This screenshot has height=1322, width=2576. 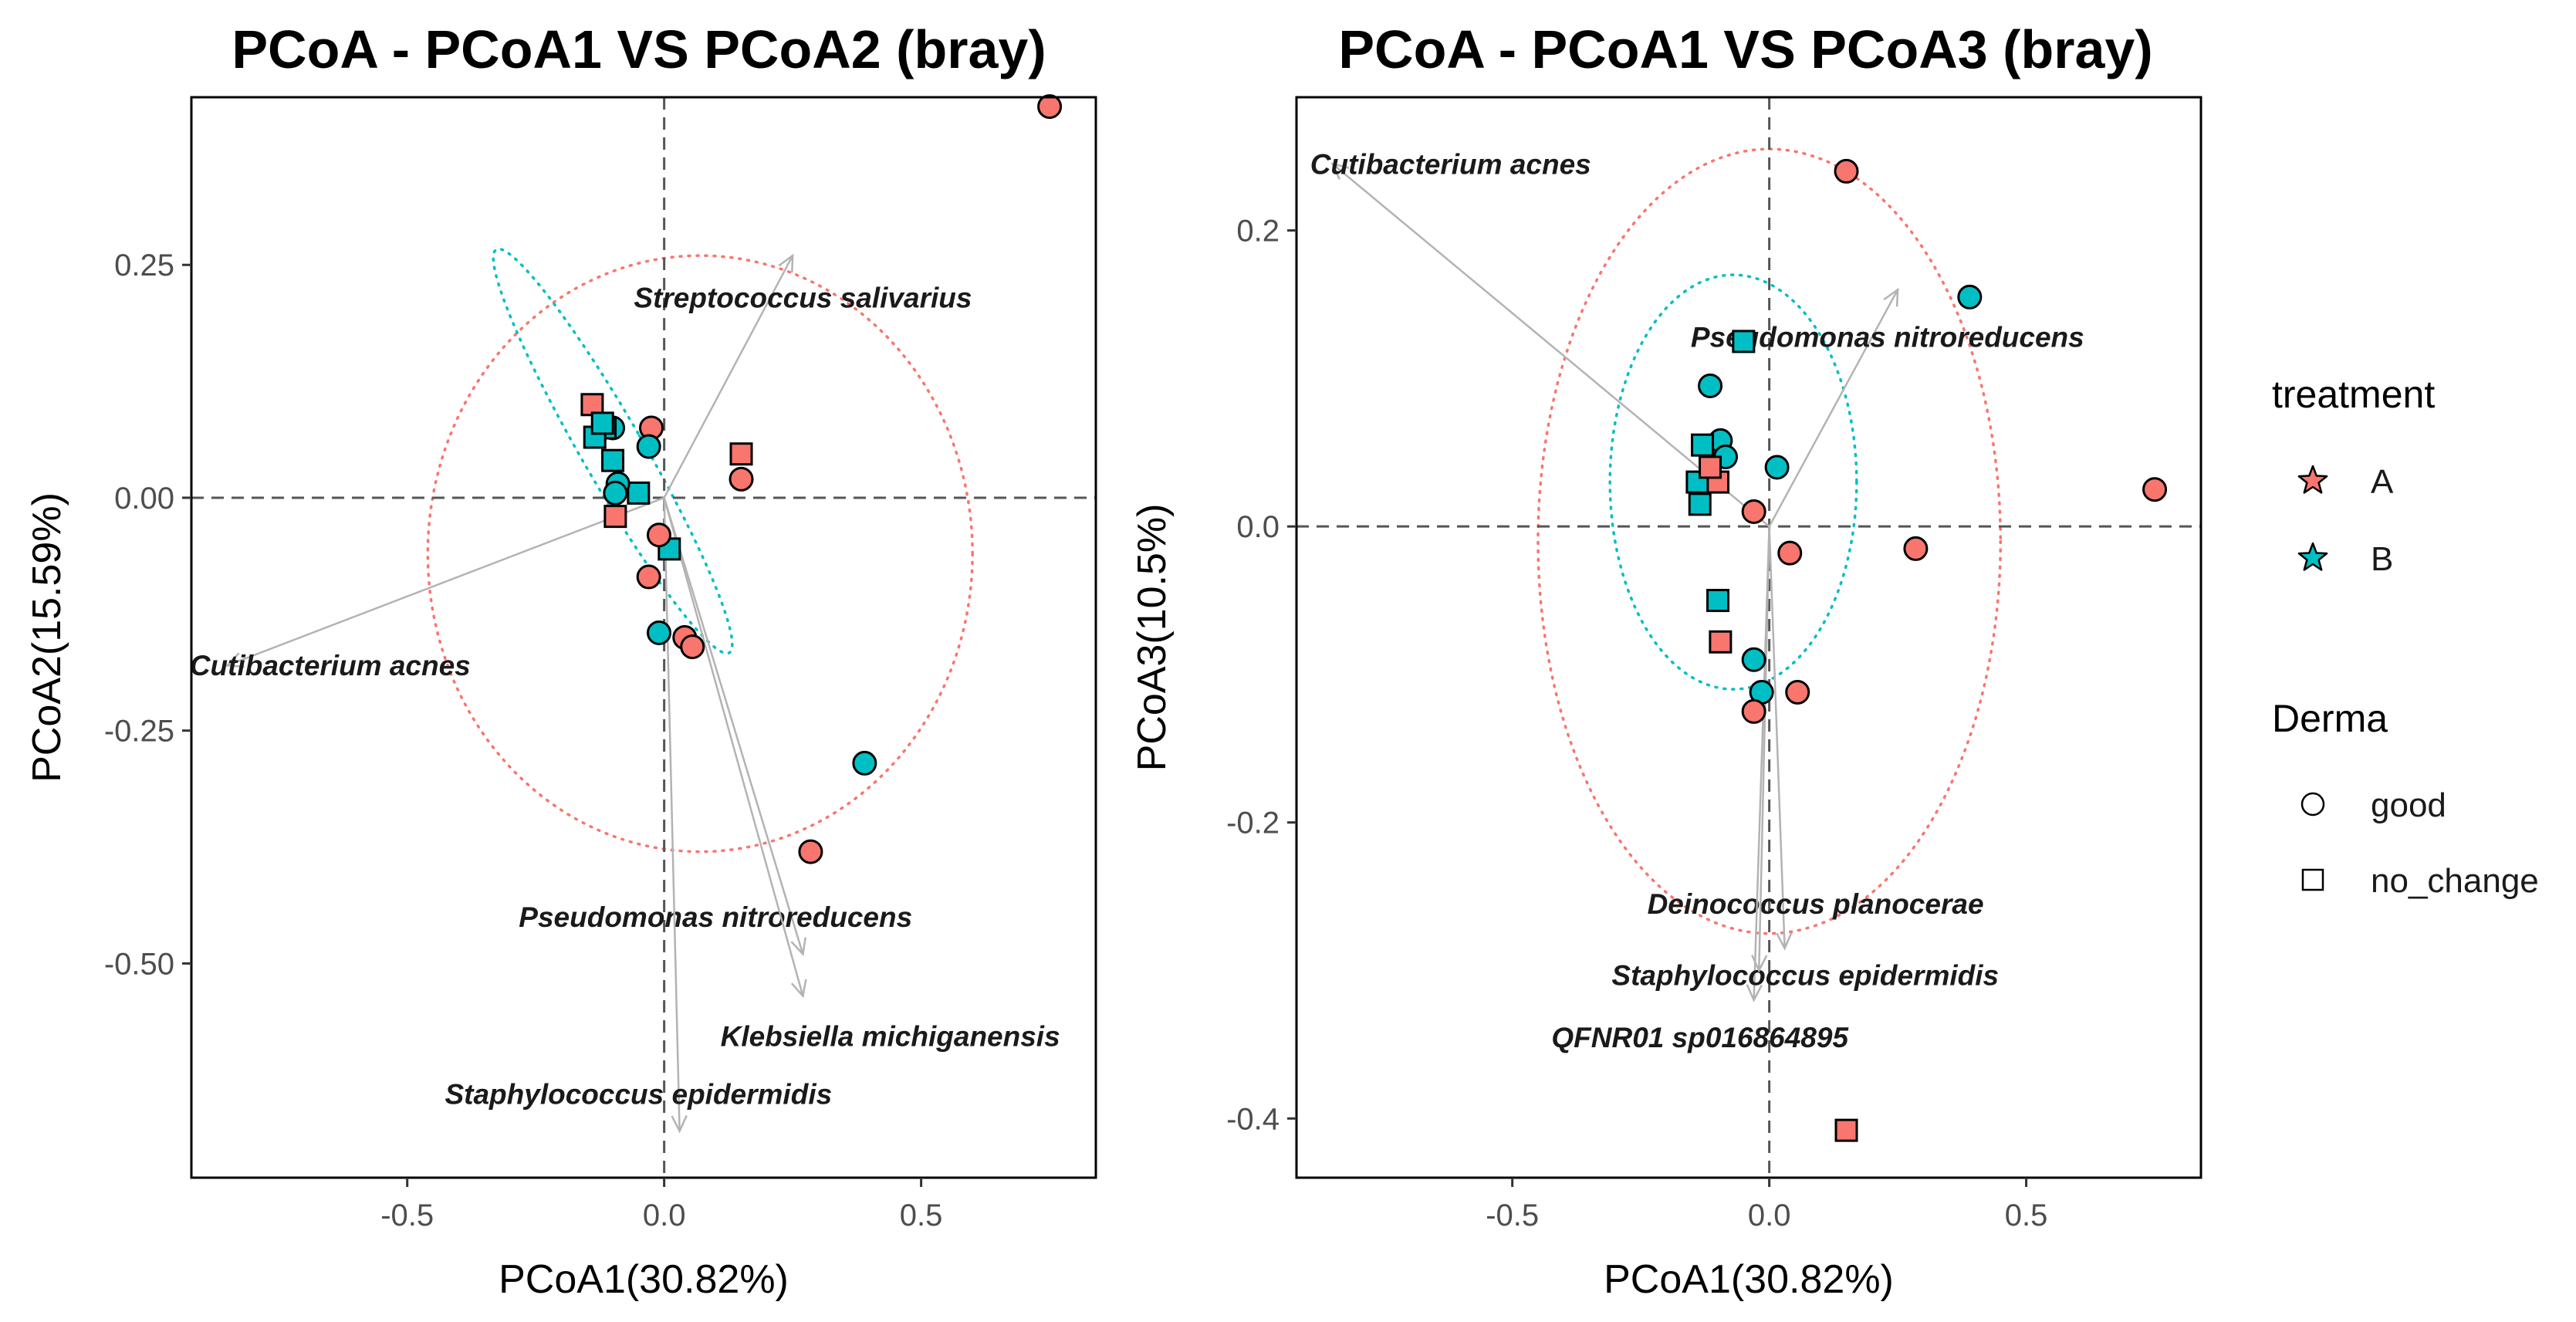 What do you see at coordinates (1253, 823) in the screenshot?
I see `y-tick-label: -0.2` at bounding box center [1253, 823].